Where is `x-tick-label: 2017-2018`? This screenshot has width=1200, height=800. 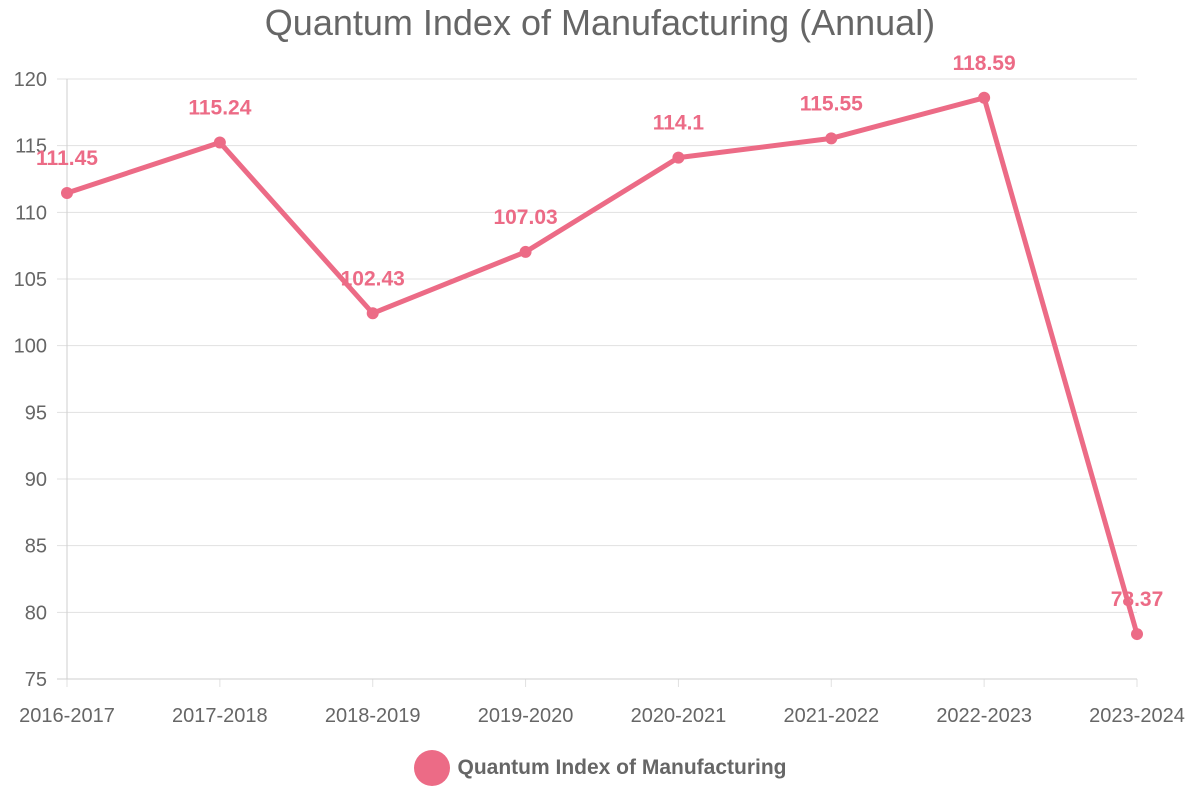 x-tick-label: 2017-2018 is located at coordinates (220, 716).